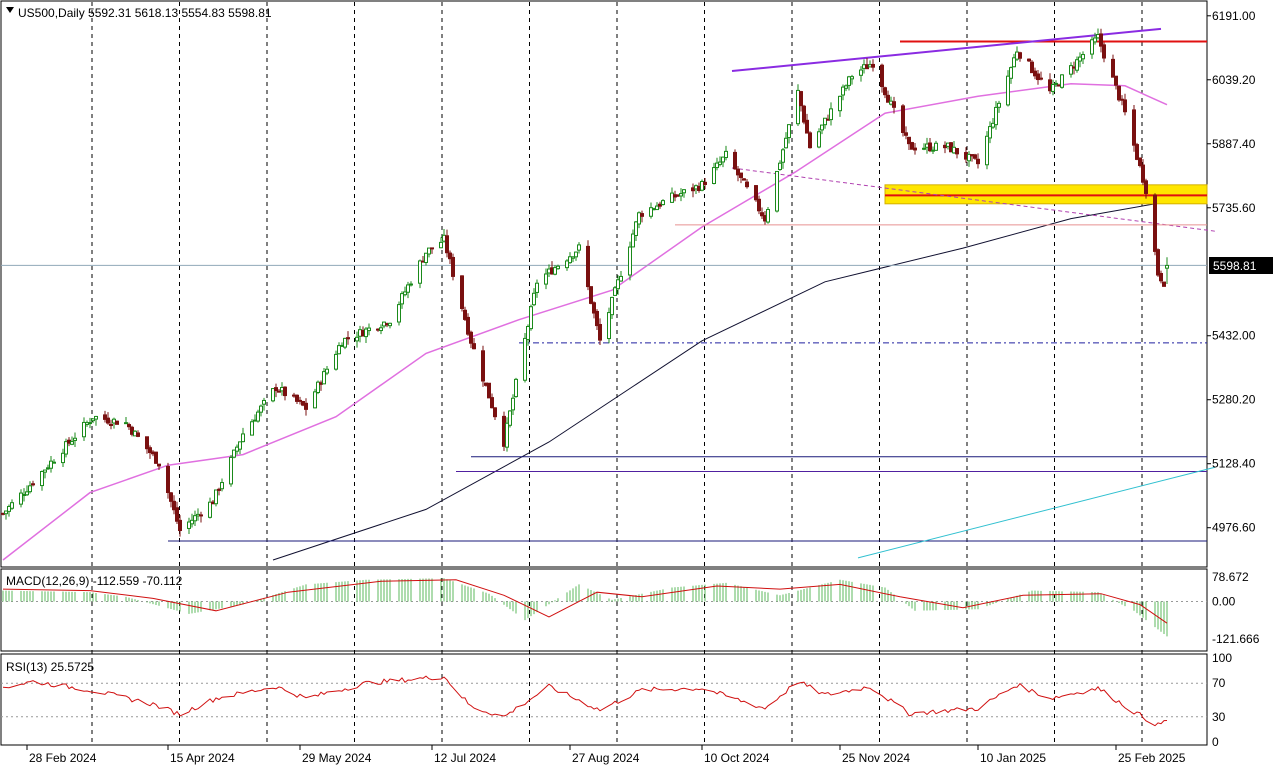 The image size is (1280, 776). Describe the element at coordinates (1236, 639) in the screenshot. I see `macd-tick-label: -121.666` at that location.